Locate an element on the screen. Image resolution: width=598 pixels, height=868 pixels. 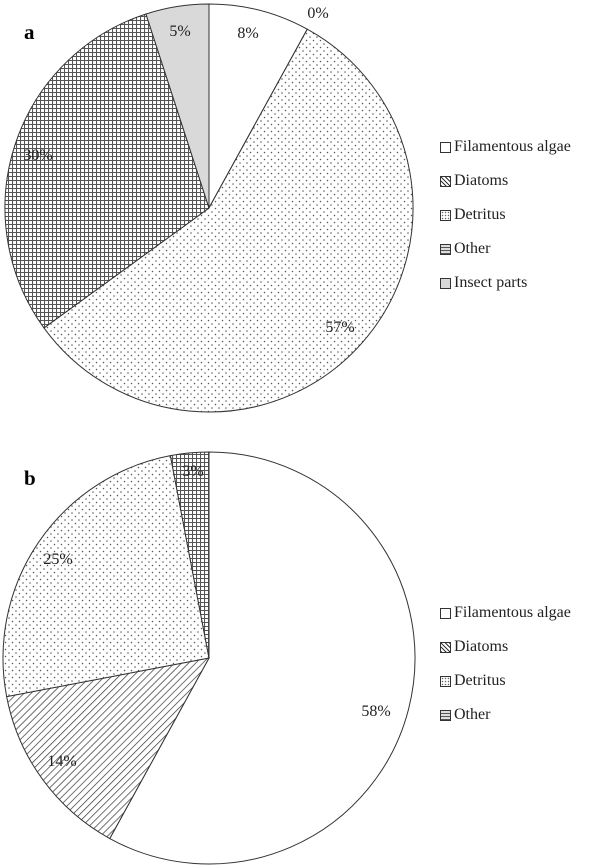
slice-label-diatoms: 0% is located at coordinates (317, 13).